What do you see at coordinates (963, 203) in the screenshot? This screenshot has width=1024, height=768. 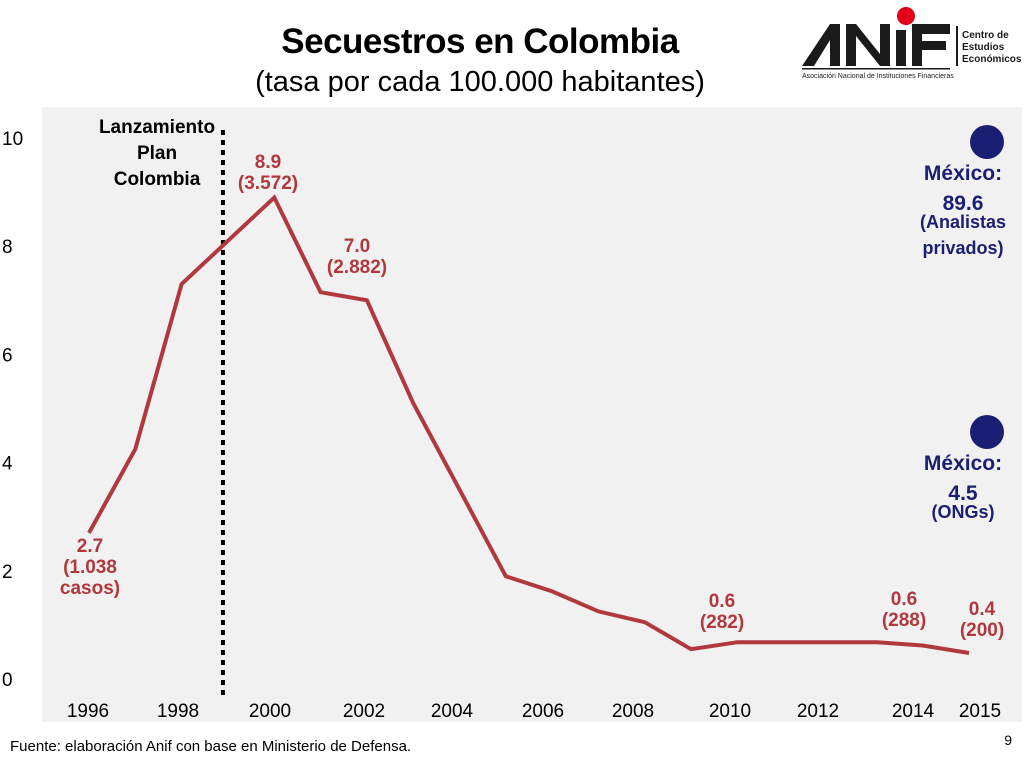 I see `reference-label: 89.6` at bounding box center [963, 203].